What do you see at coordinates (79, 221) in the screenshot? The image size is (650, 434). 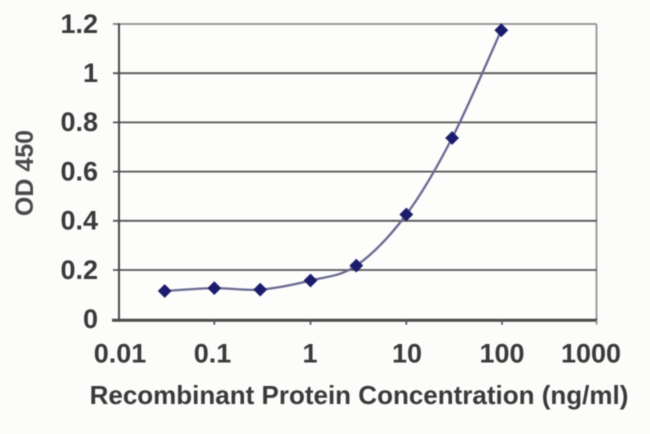 I see `svg-text: 0.4` at bounding box center [79, 221].